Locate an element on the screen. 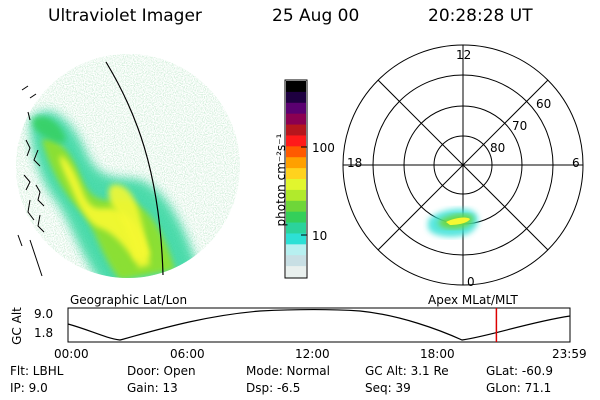 The width and height of the screenshot is (600, 400). timeline-x-tick-0000: 00:00 is located at coordinates (71, 354).